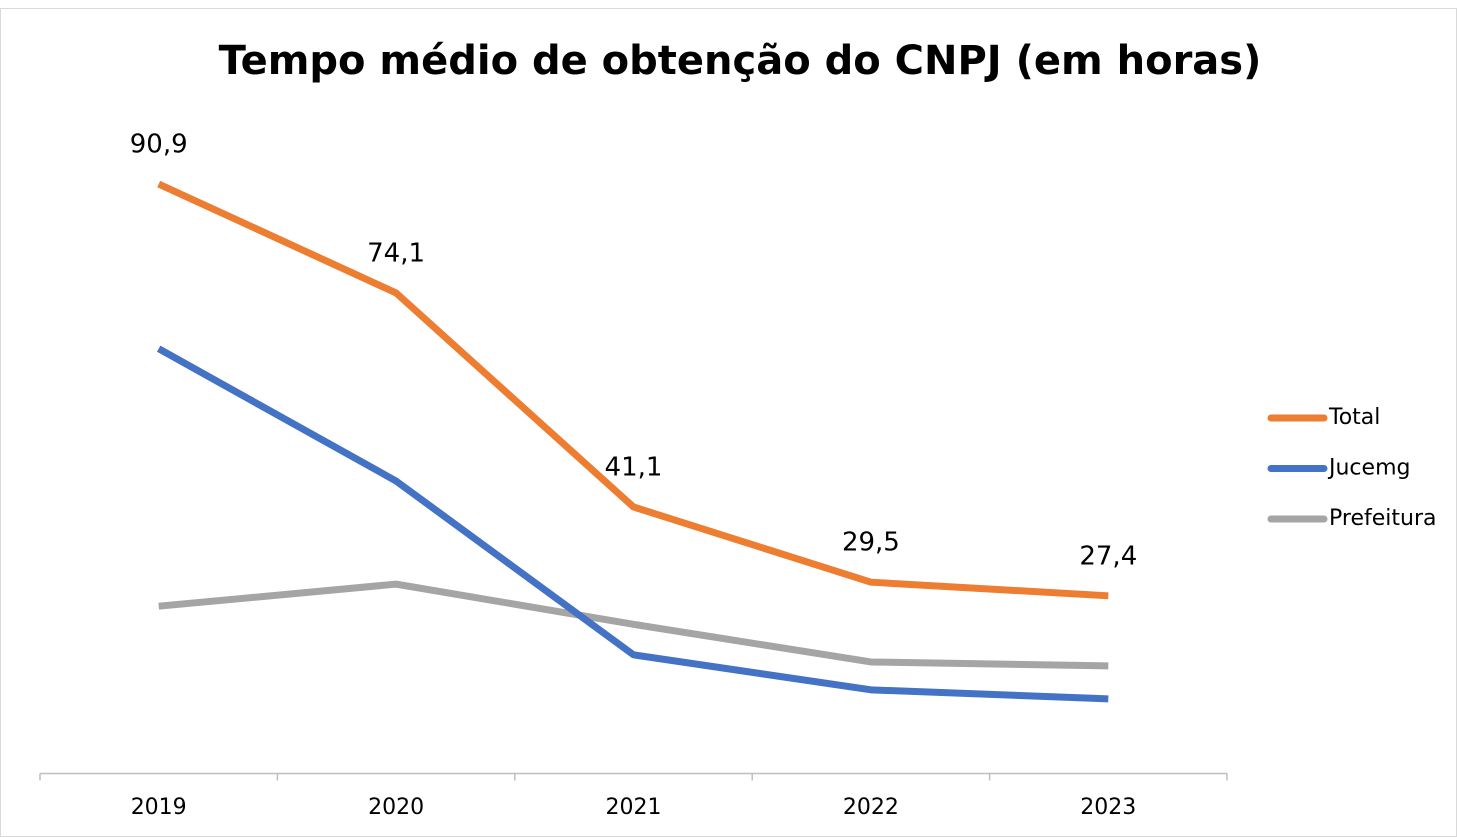 This screenshot has height=837, width=1457. I want to click on x-tick-label: 2021, so click(634, 807).